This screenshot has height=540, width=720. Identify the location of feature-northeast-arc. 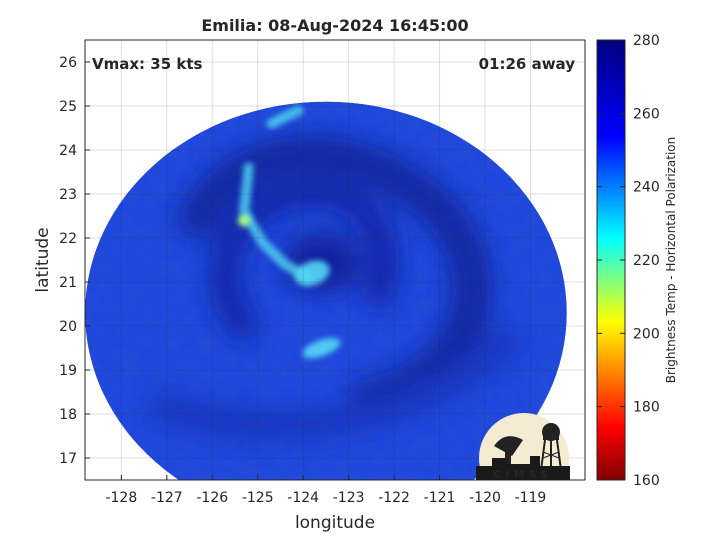
(285, 117).